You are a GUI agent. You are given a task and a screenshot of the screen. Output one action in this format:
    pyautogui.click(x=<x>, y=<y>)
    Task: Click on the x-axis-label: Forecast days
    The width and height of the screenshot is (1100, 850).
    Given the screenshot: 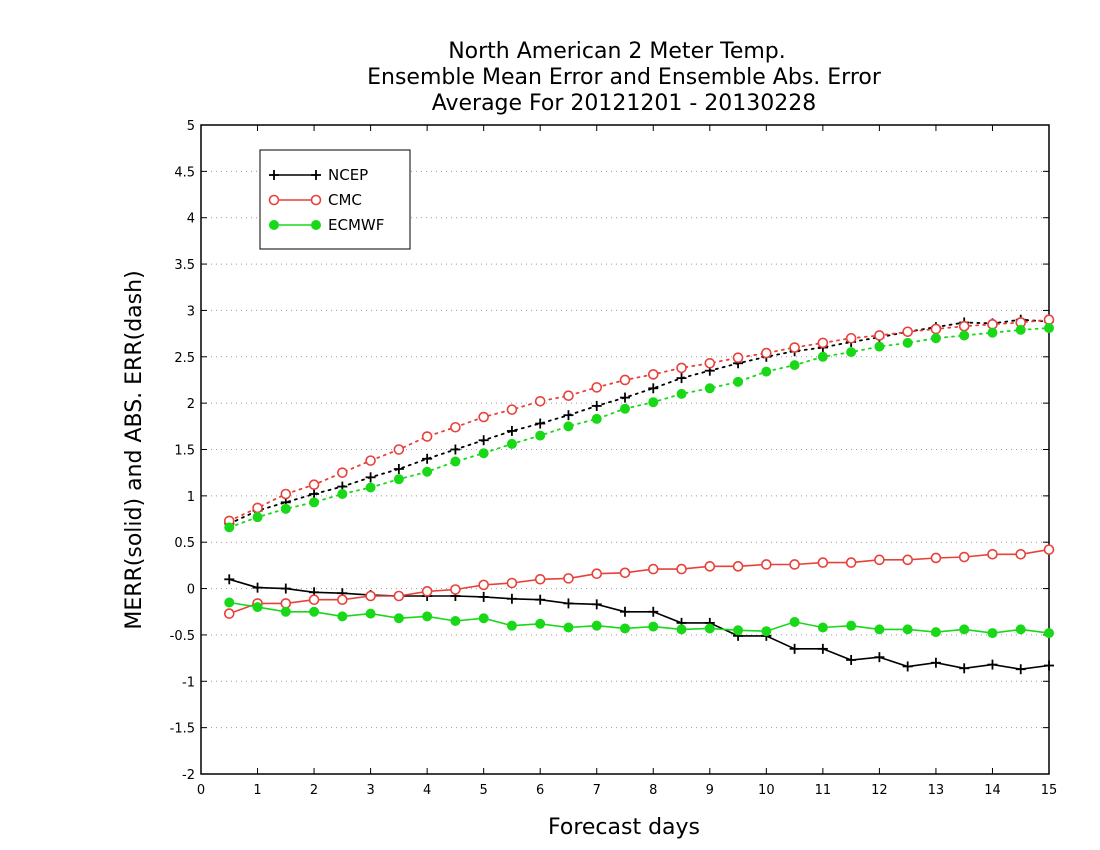 What is the action you would take?
    pyautogui.click(x=624, y=827)
    